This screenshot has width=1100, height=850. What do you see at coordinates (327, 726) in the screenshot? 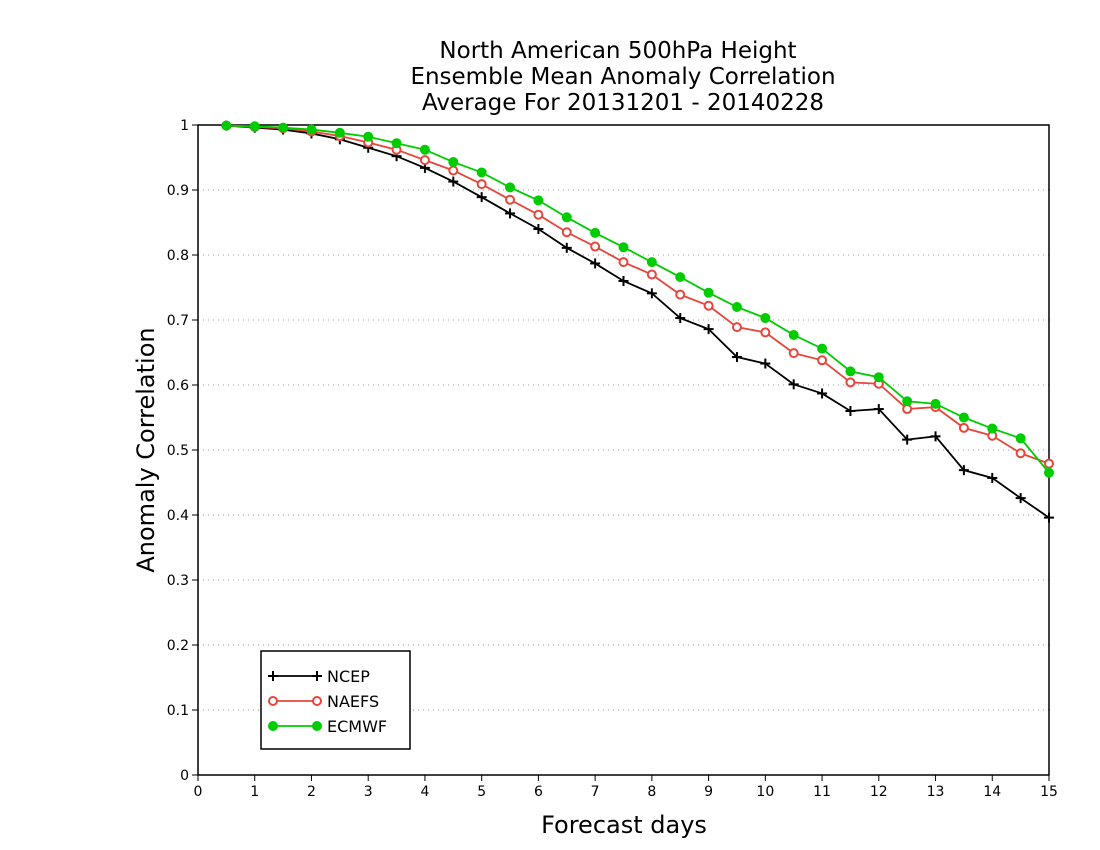
I see `legend-item-ecmwf: ECMWF` at bounding box center [327, 726].